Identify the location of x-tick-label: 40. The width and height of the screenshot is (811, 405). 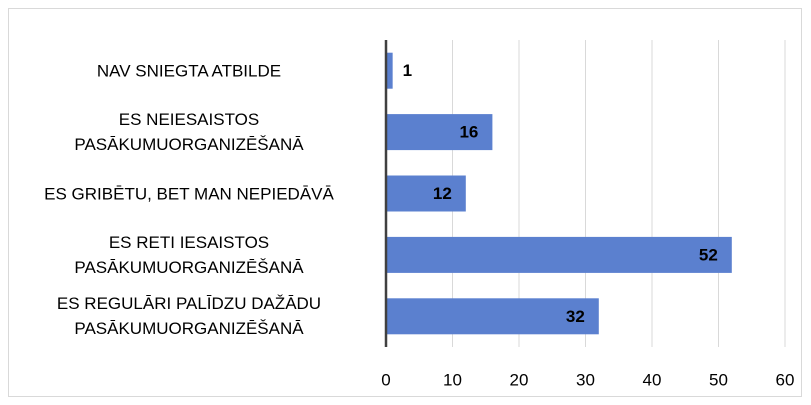
(652, 379).